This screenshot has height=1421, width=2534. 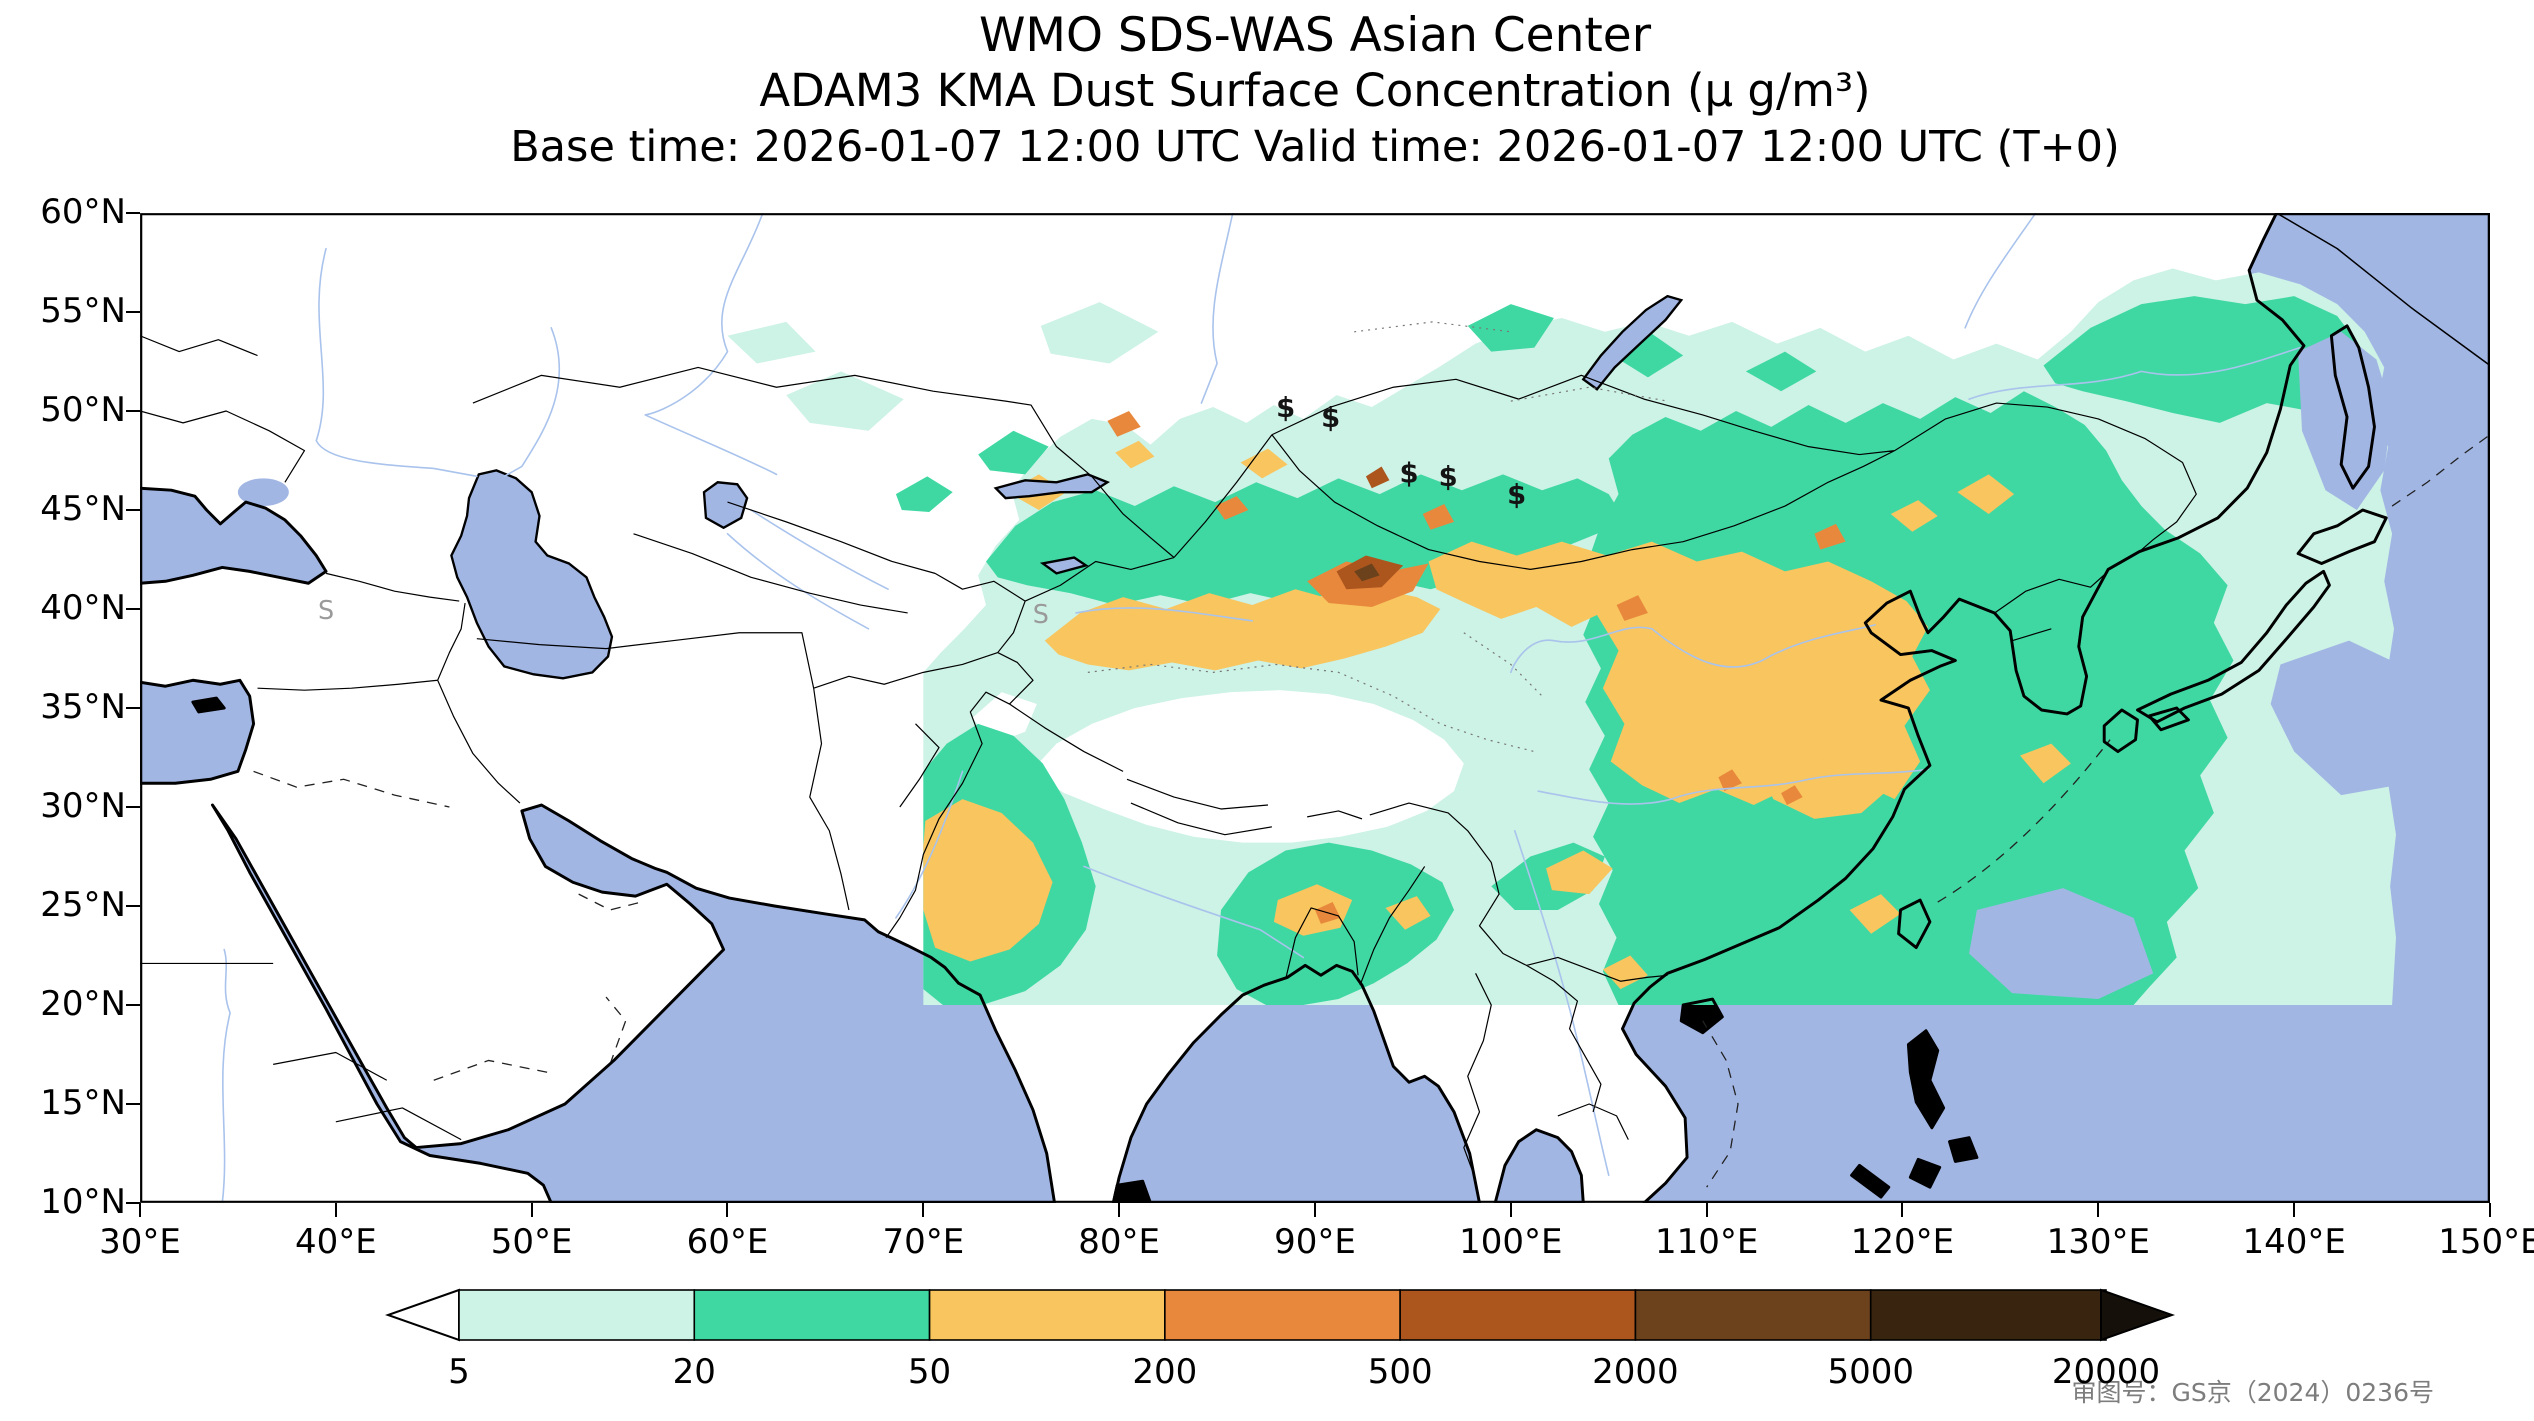 What do you see at coordinates (2138, 1315) in the screenshot?
I see `colorbar-right-arrow` at bounding box center [2138, 1315].